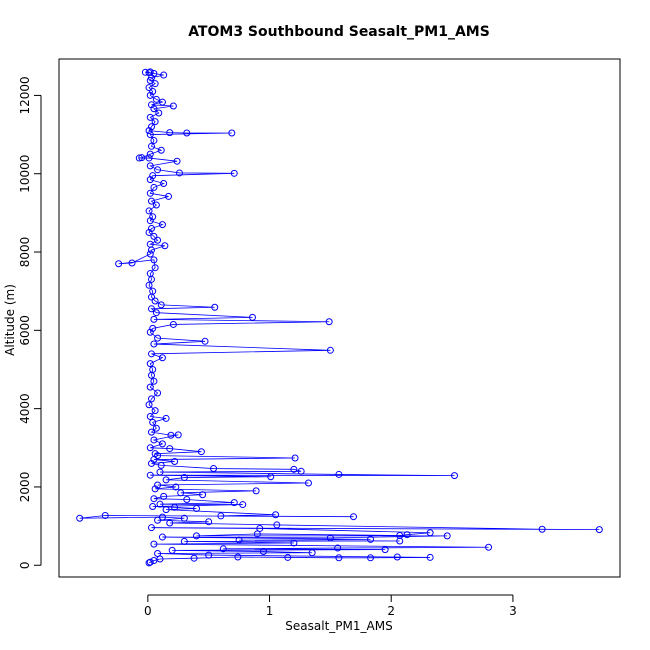 This screenshot has width=650, height=650. Describe the element at coordinates (391, 611) in the screenshot. I see `x-tick-label: 2` at that location.